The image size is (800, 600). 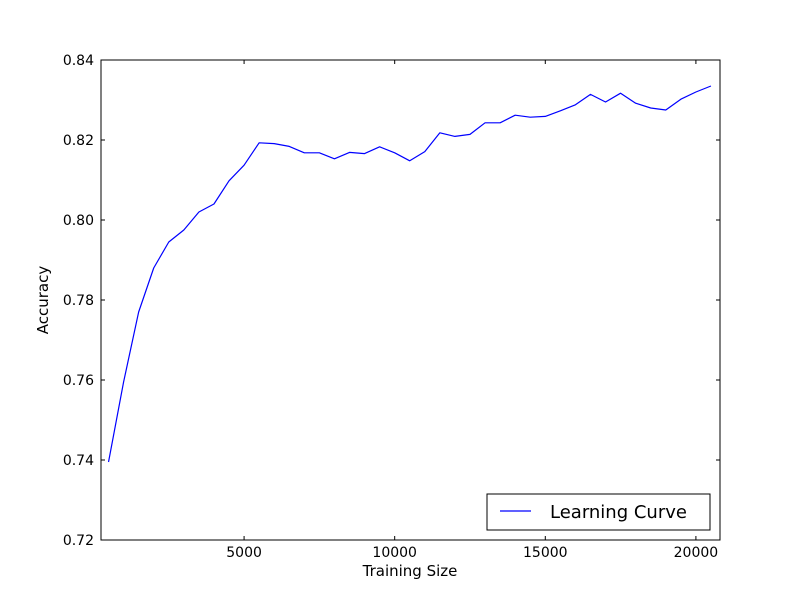 What do you see at coordinates (696, 553) in the screenshot?
I see `x-tick-label: 20000` at bounding box center [696, 553].